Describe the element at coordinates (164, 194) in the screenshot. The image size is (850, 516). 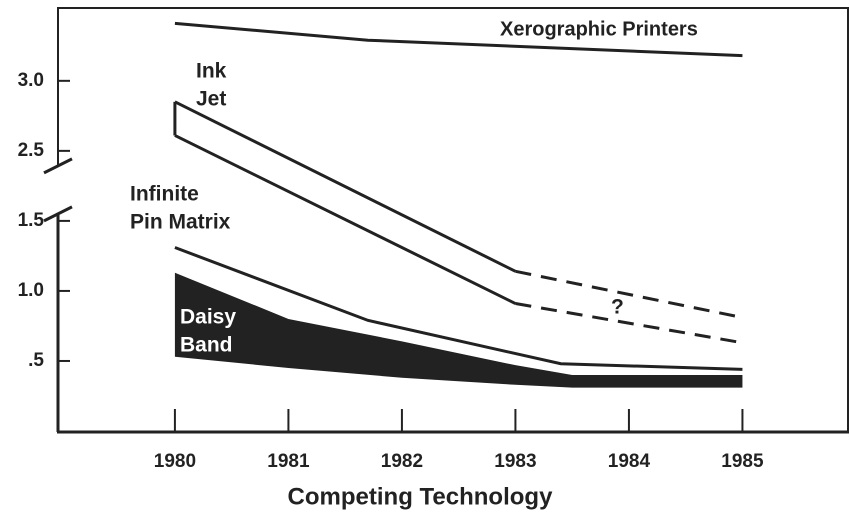
I see `annotation: Infinite` at that location.